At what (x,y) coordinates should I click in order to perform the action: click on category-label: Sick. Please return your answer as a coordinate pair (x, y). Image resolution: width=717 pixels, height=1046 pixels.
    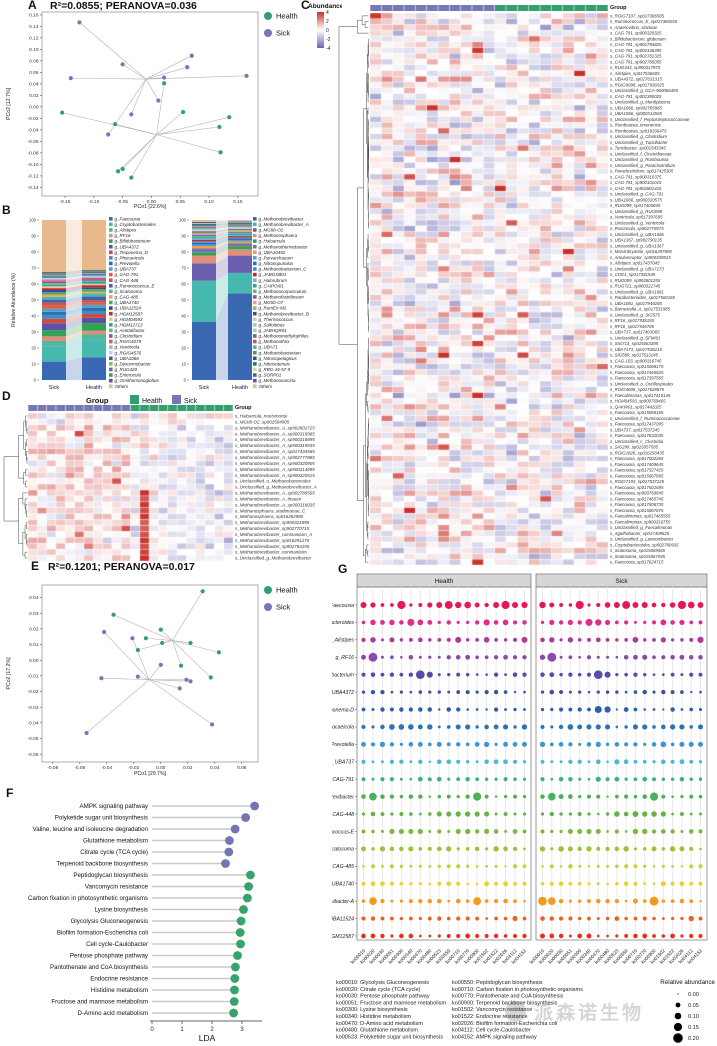
    Looking at the image, I should click on (204, 388).